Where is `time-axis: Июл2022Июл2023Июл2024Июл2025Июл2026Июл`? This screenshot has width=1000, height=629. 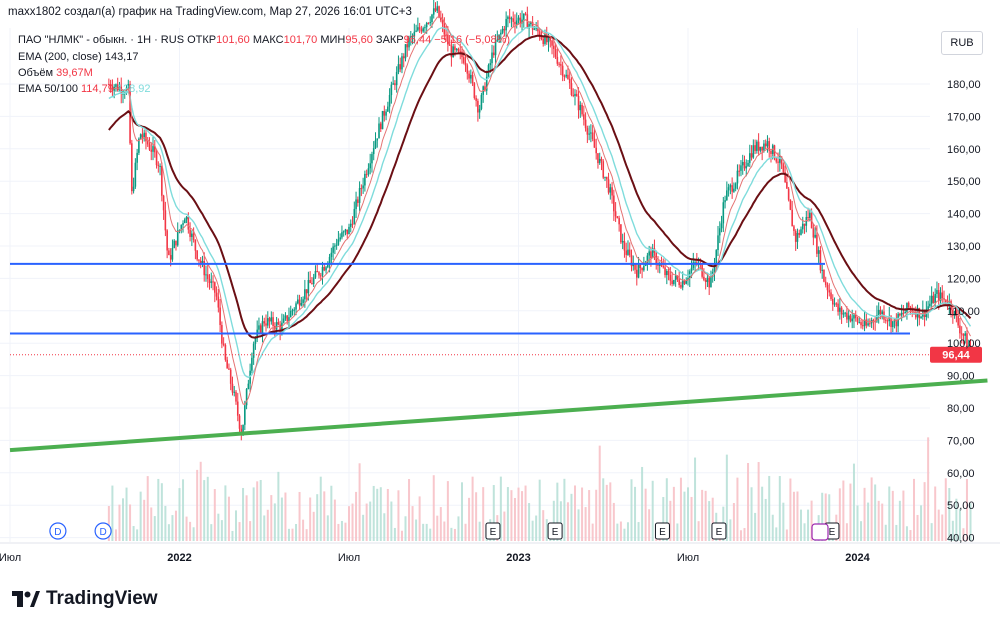 time-axis: Июл2022Июл2023Июл2024Июл2025Июл2026Июл is located at coordinates (435, 558).